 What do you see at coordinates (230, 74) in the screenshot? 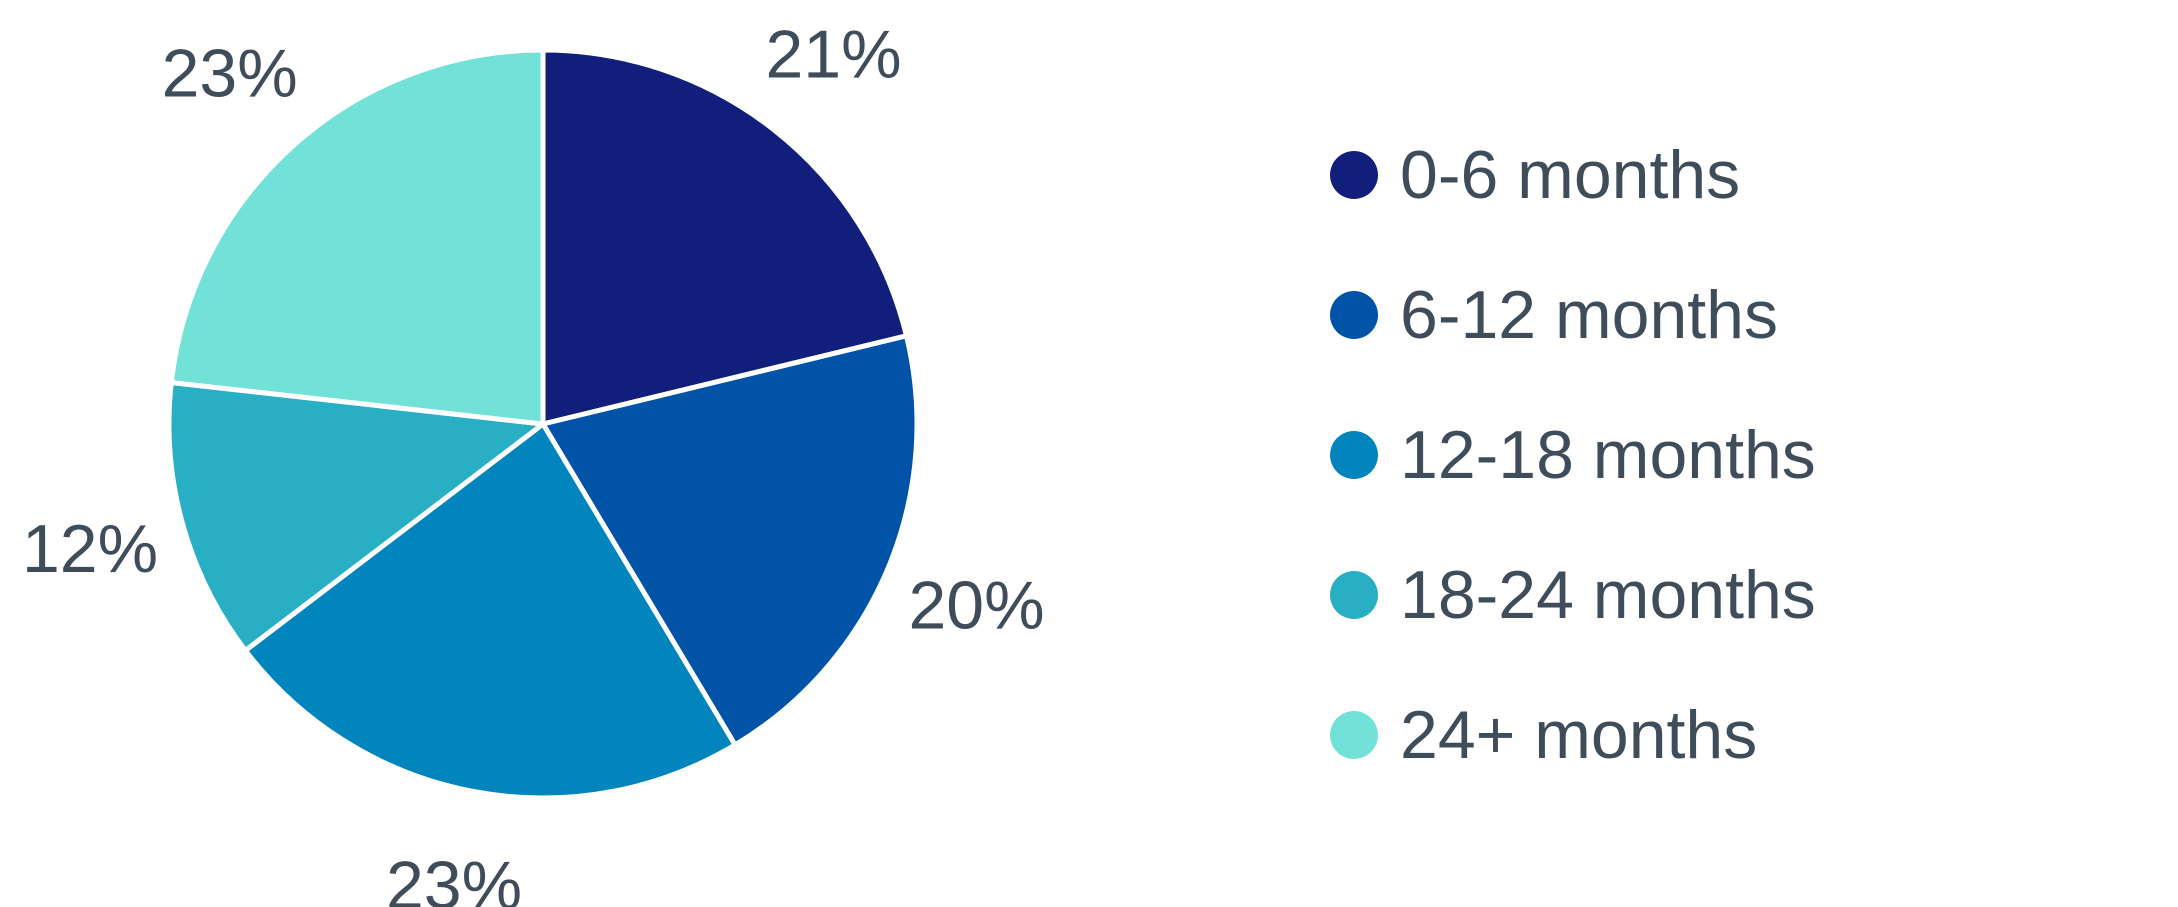
I see `pie-value-label-24-plus-months: 23%` at bounding box center [230, 74].